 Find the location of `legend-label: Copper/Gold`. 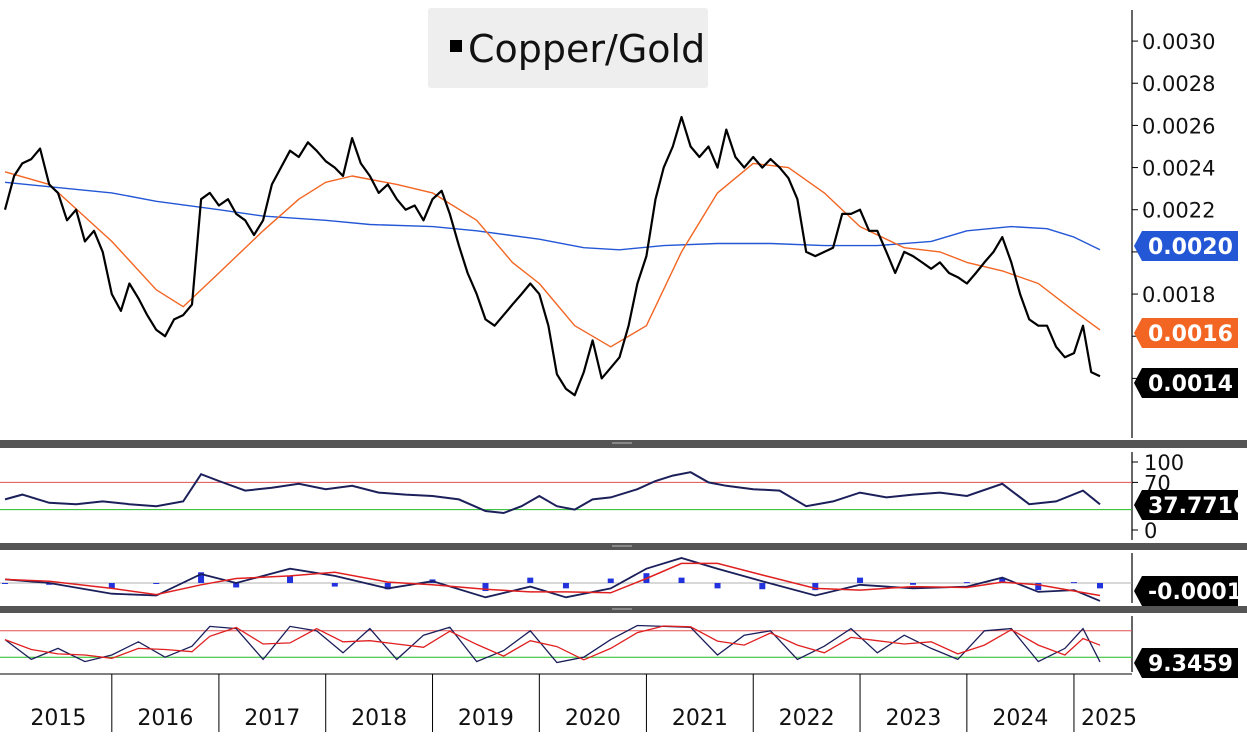

legend-label: Copper/Gold is located at coordinates (586, 49).